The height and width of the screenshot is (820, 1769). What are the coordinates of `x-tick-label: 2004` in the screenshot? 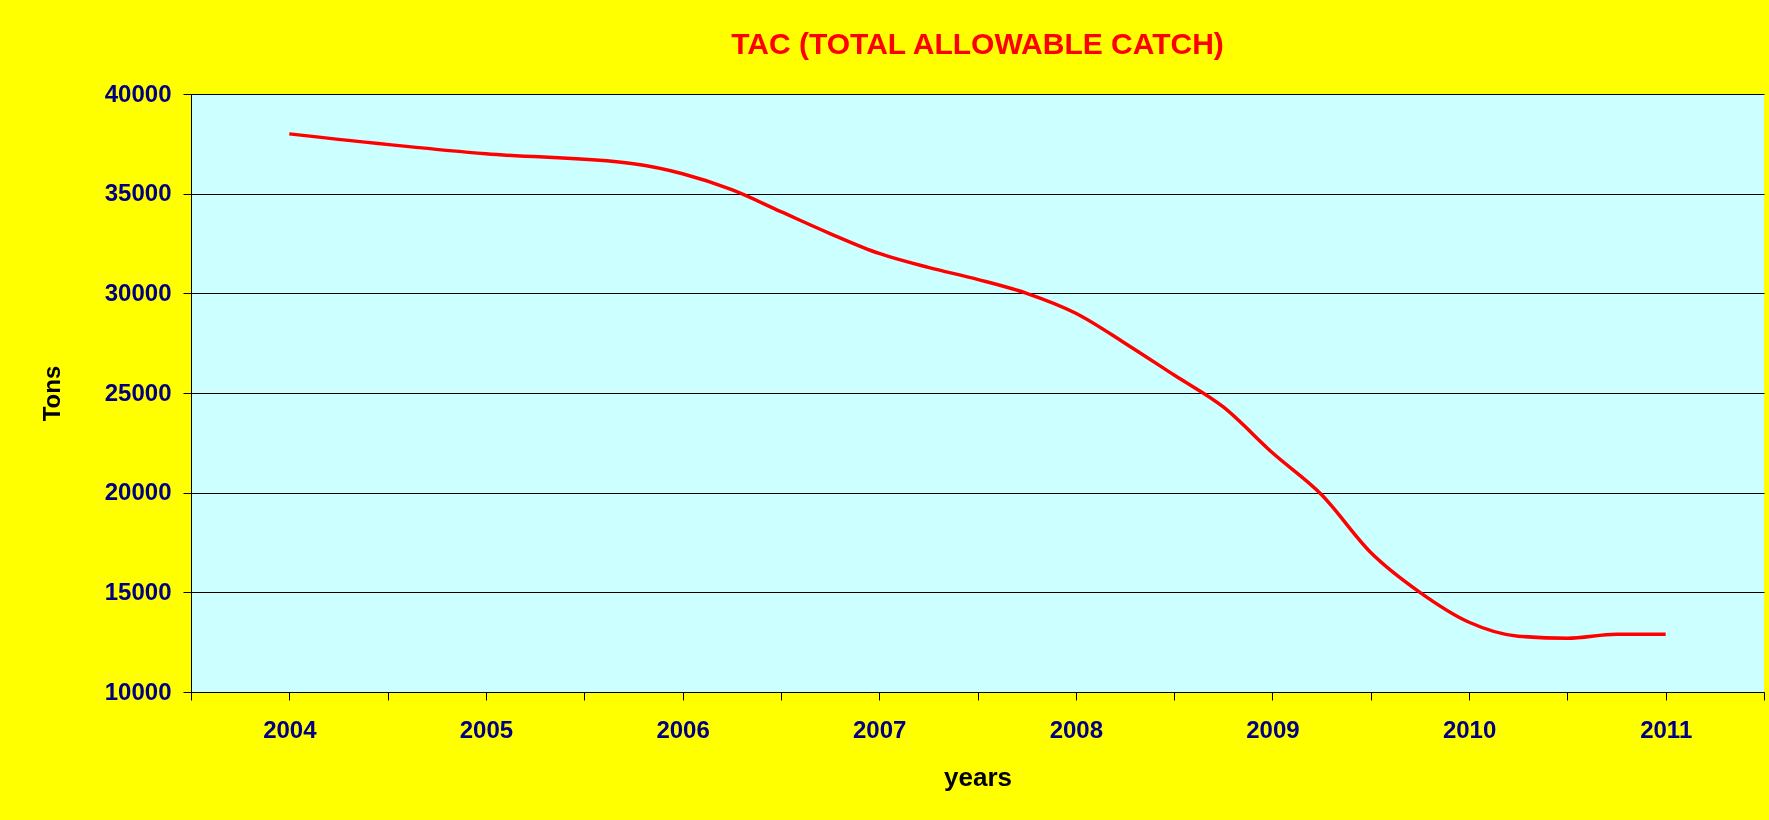 It's located at (290, 729).